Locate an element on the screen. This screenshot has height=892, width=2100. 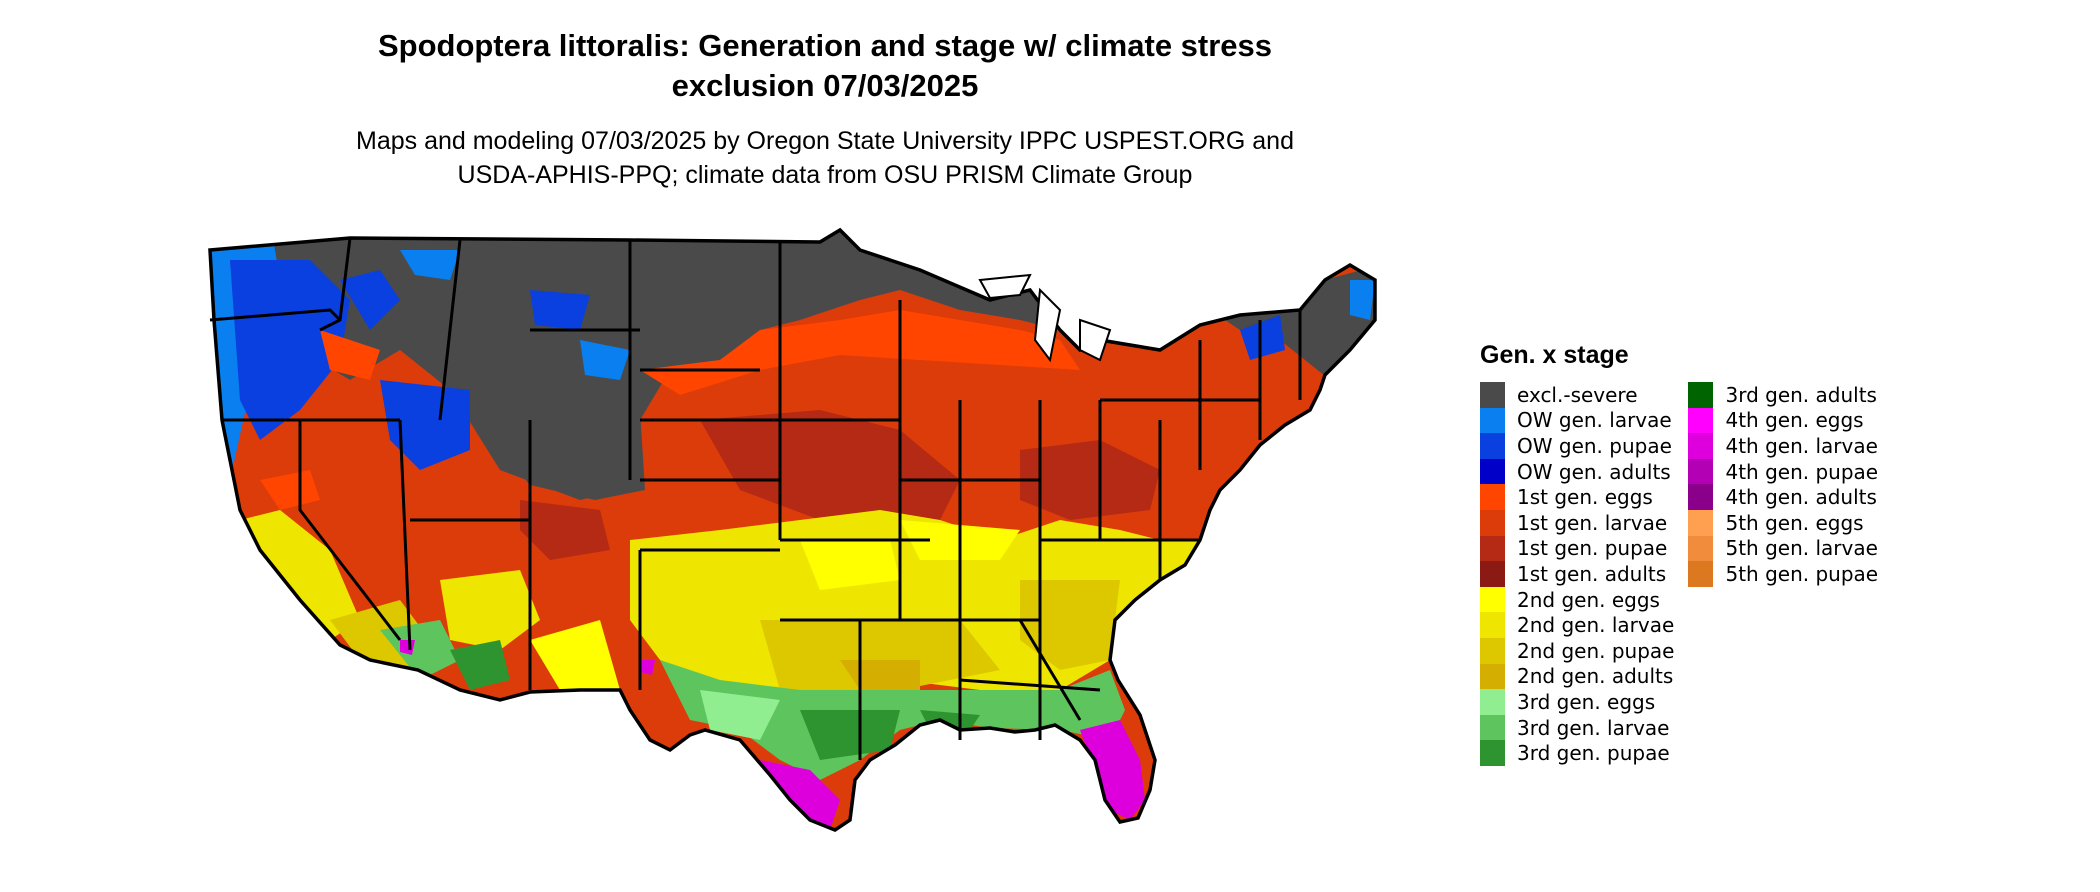
legend-label: OW gen. adults is located at coordinates (1594, 471).